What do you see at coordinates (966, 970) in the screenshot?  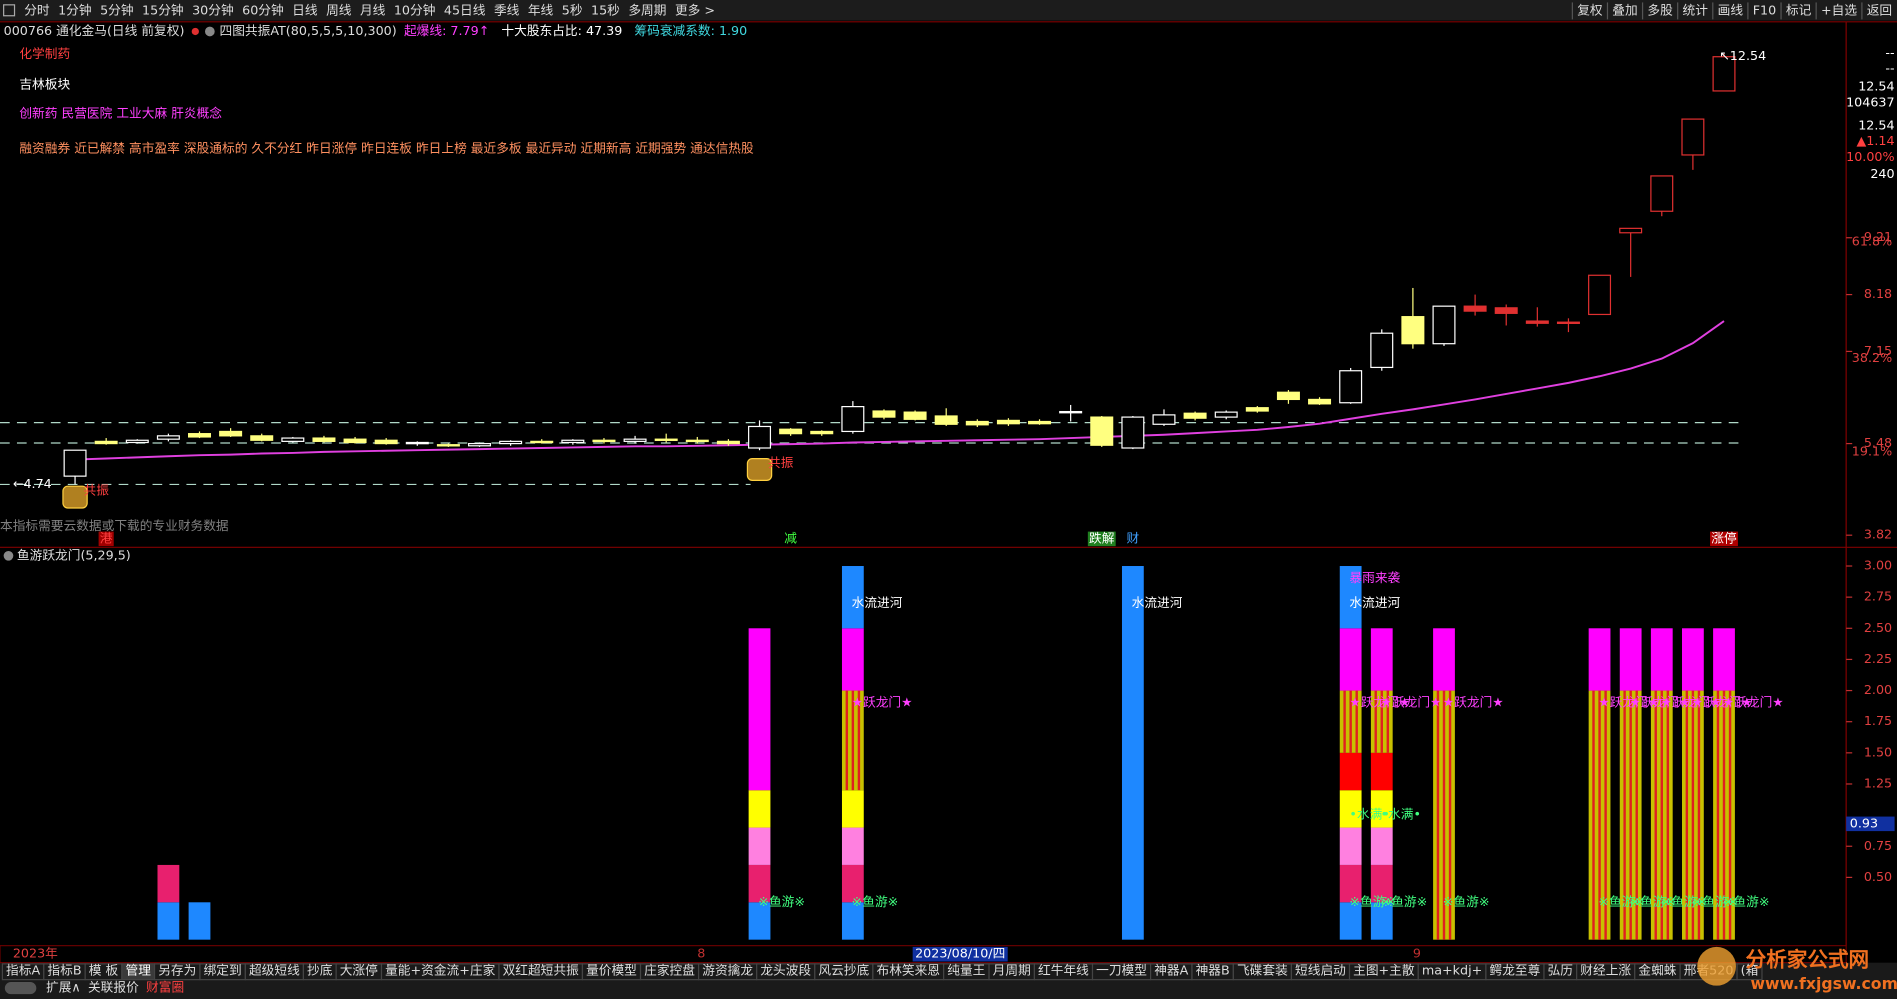 I see `indicator-tab: 纯量王` at bounding box center [966, 970].